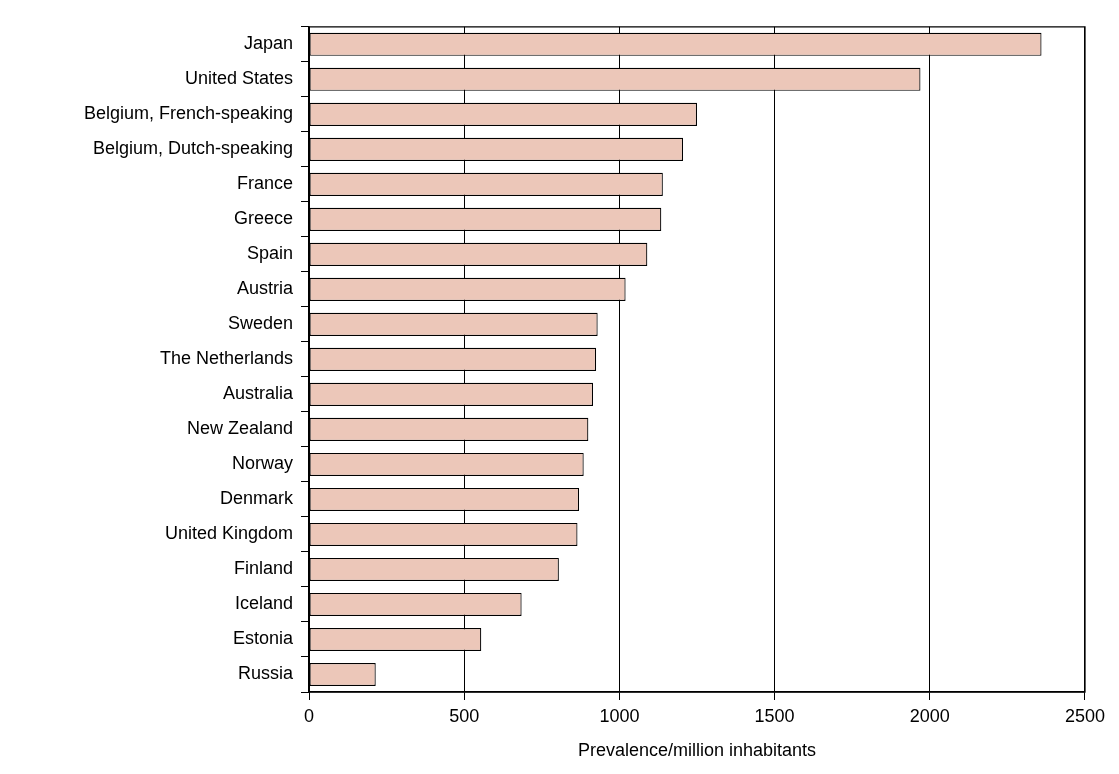 The width and height of the screenshot is (1119, 774). What do you see at coordinates (228, 533) in the screenshot?
I see `y-tick-label: United Kingdom` at bounding box center [228, 533].